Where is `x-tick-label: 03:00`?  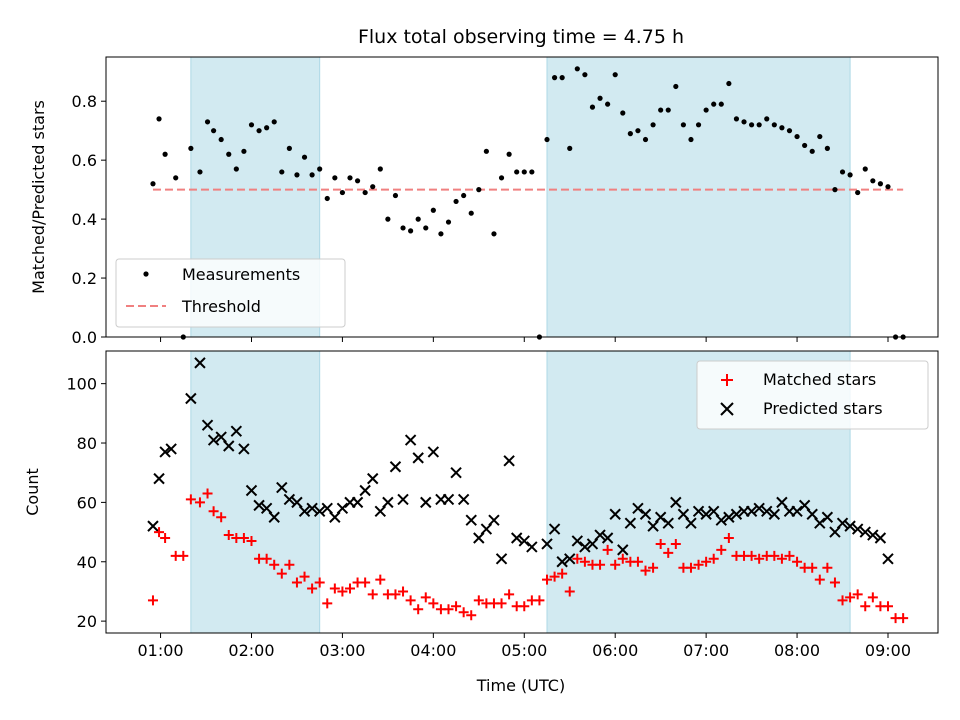
x-tick-label: 03:00 is located at coordinates (342, 650).